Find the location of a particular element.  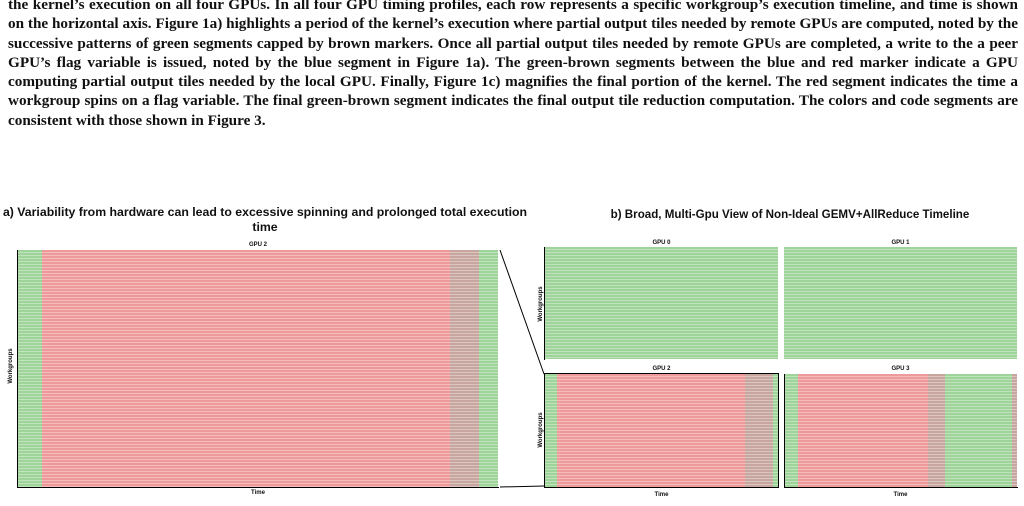

gpu3-timeline is located at coordinates (900, 430).